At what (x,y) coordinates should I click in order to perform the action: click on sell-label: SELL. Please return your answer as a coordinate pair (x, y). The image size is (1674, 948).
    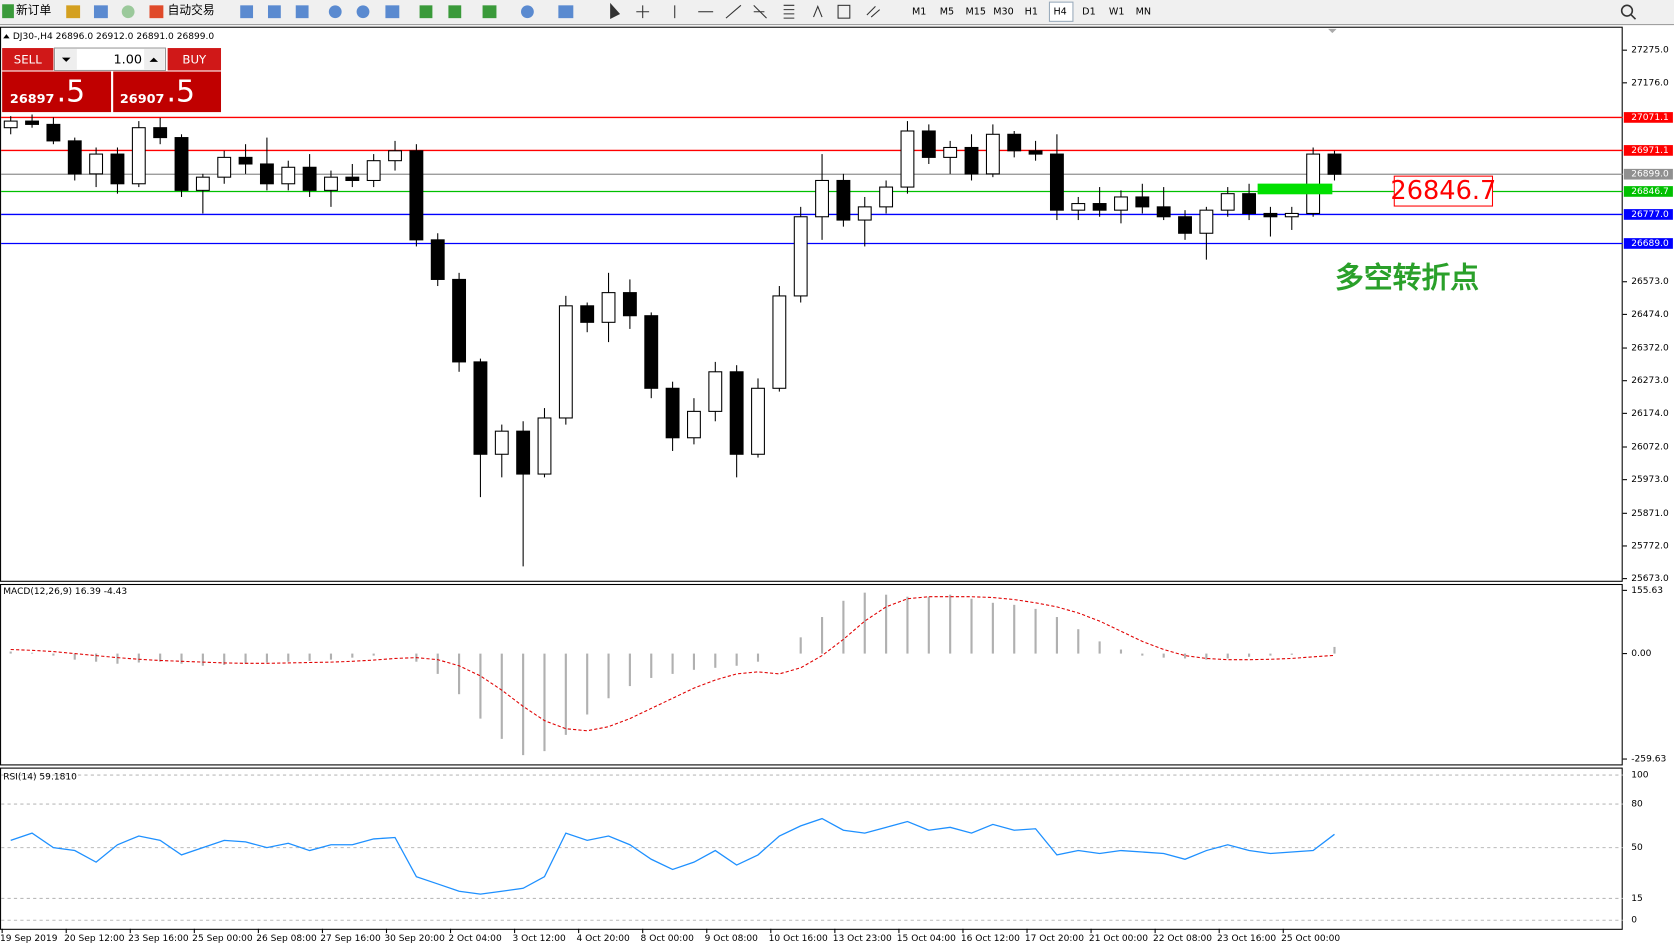
    Looking at the image, I should click on (28, 59).